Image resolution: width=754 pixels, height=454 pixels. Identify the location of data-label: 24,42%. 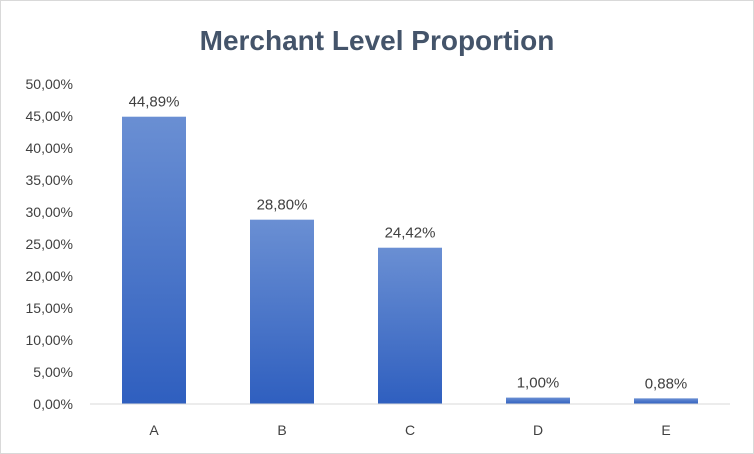
(410, 233).